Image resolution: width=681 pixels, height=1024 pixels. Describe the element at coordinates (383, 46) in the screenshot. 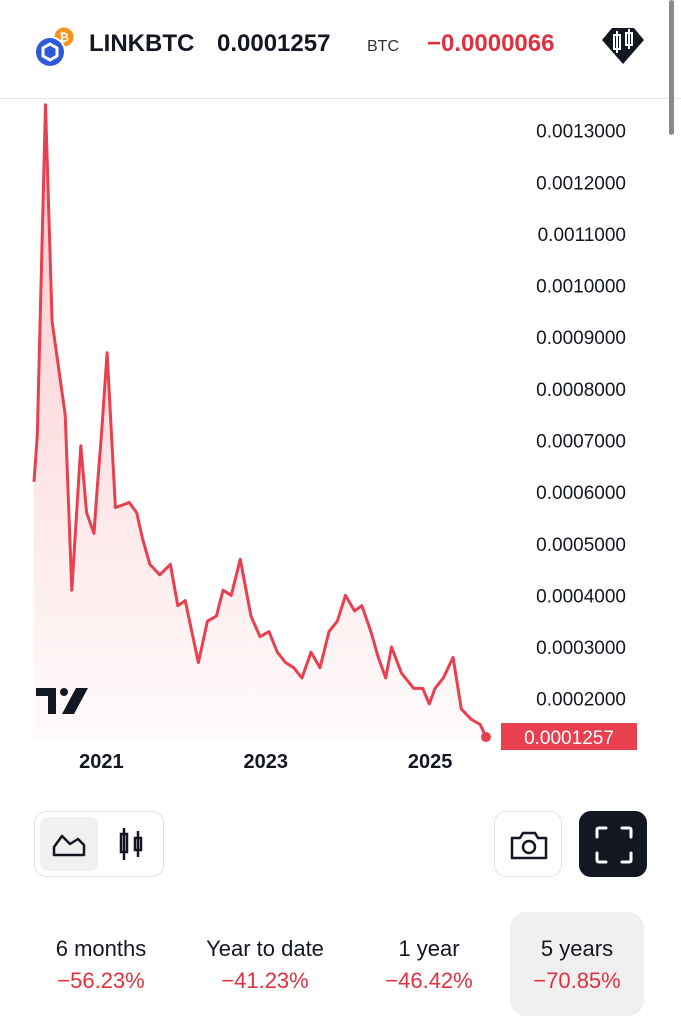

I see `price-unit: BTC` at that location.